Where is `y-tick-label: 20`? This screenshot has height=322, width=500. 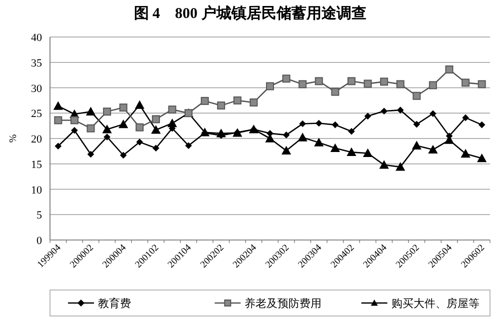 y-tick-label: 20 is located at coordinates (36, 140).